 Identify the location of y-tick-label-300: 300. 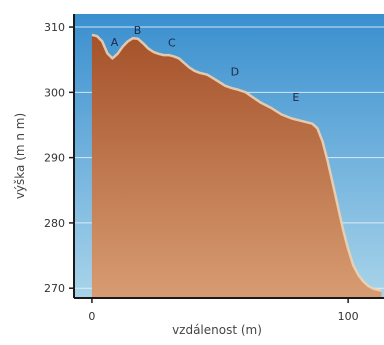
(54, 92).